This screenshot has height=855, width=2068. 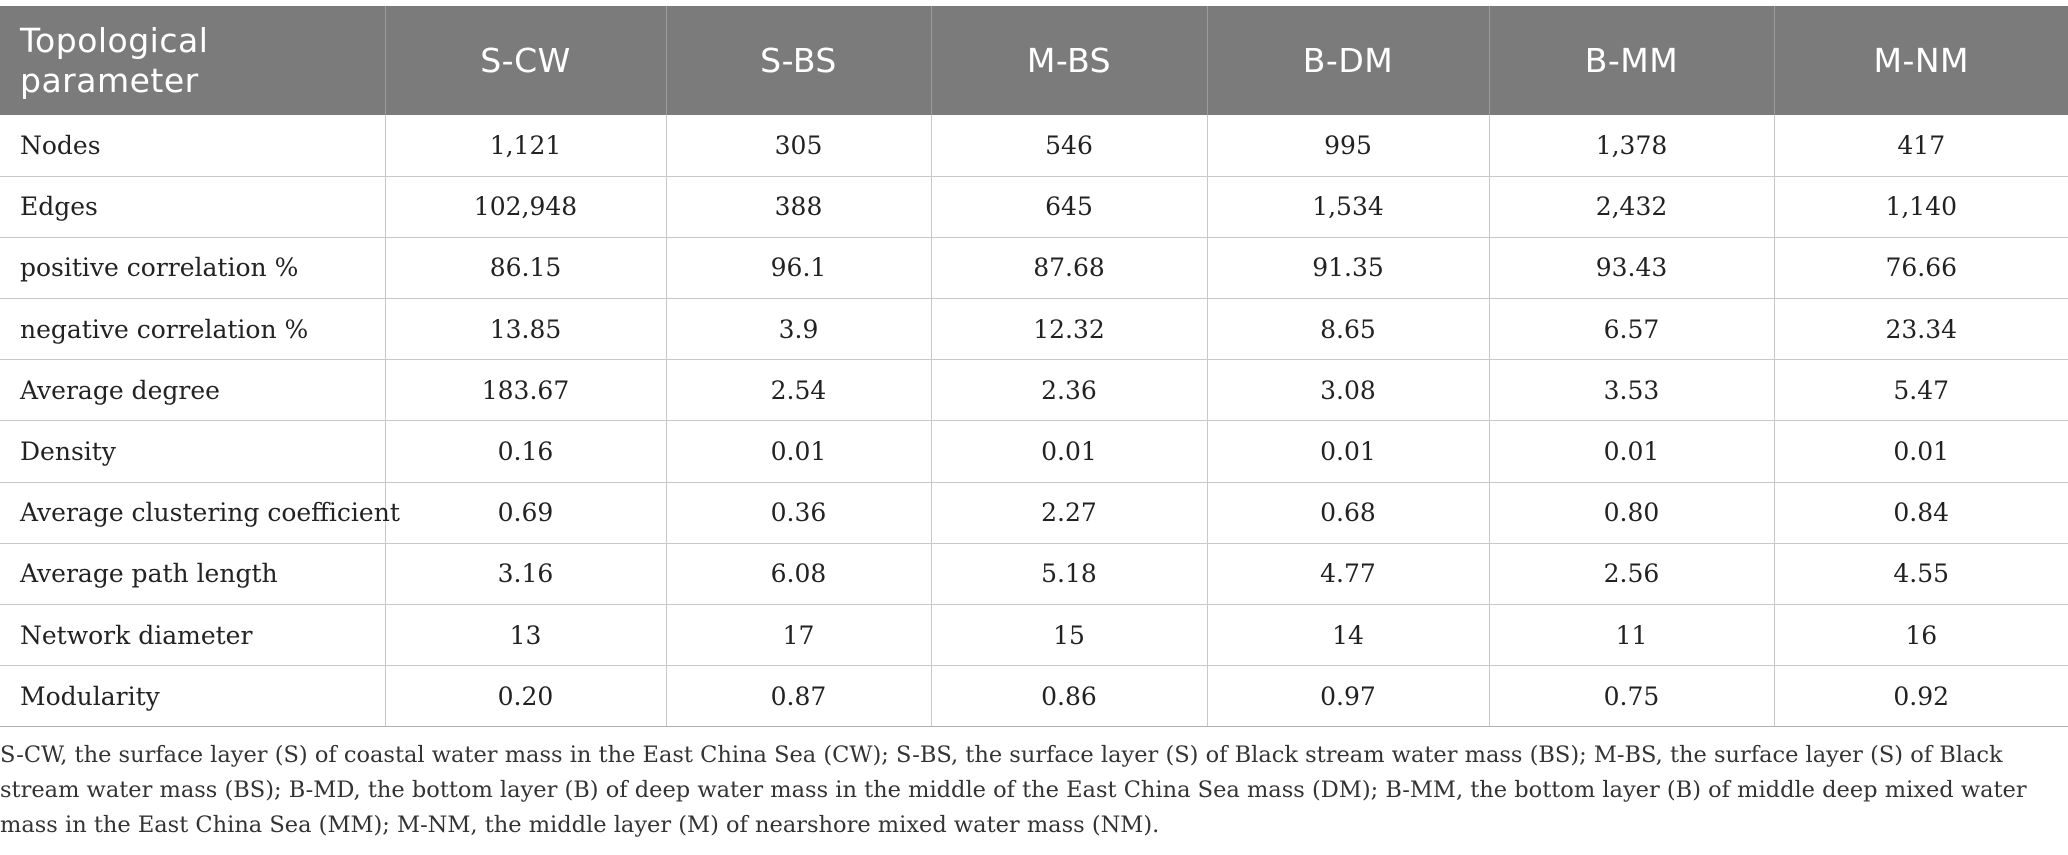 I want to click on table-cell: 0.80, so click(x=1632, y=513).